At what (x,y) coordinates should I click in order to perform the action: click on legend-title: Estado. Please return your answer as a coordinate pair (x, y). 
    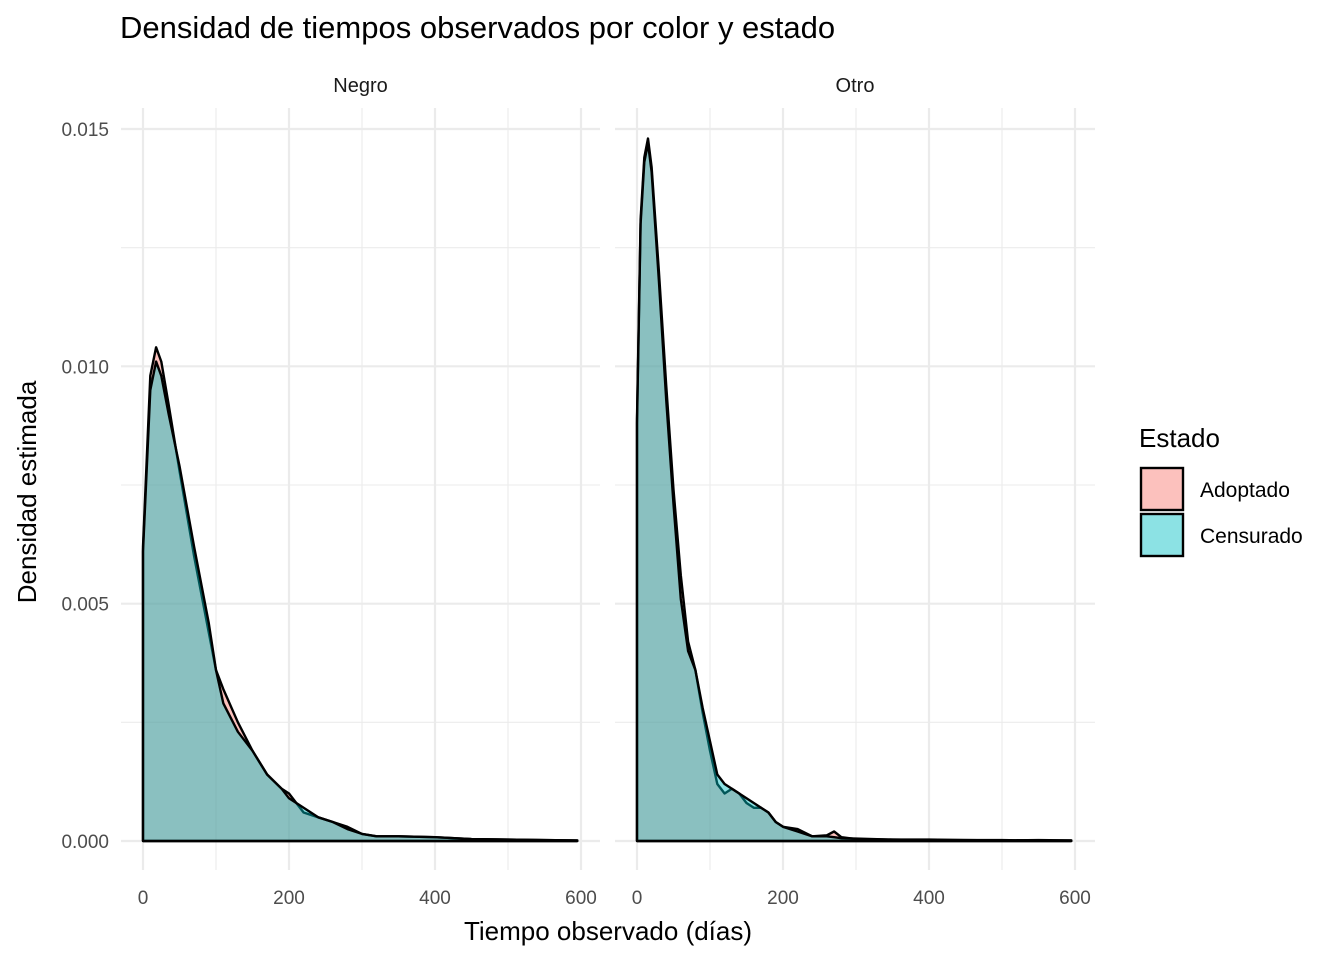
    Looking at the image, I should click on (1179, 438).